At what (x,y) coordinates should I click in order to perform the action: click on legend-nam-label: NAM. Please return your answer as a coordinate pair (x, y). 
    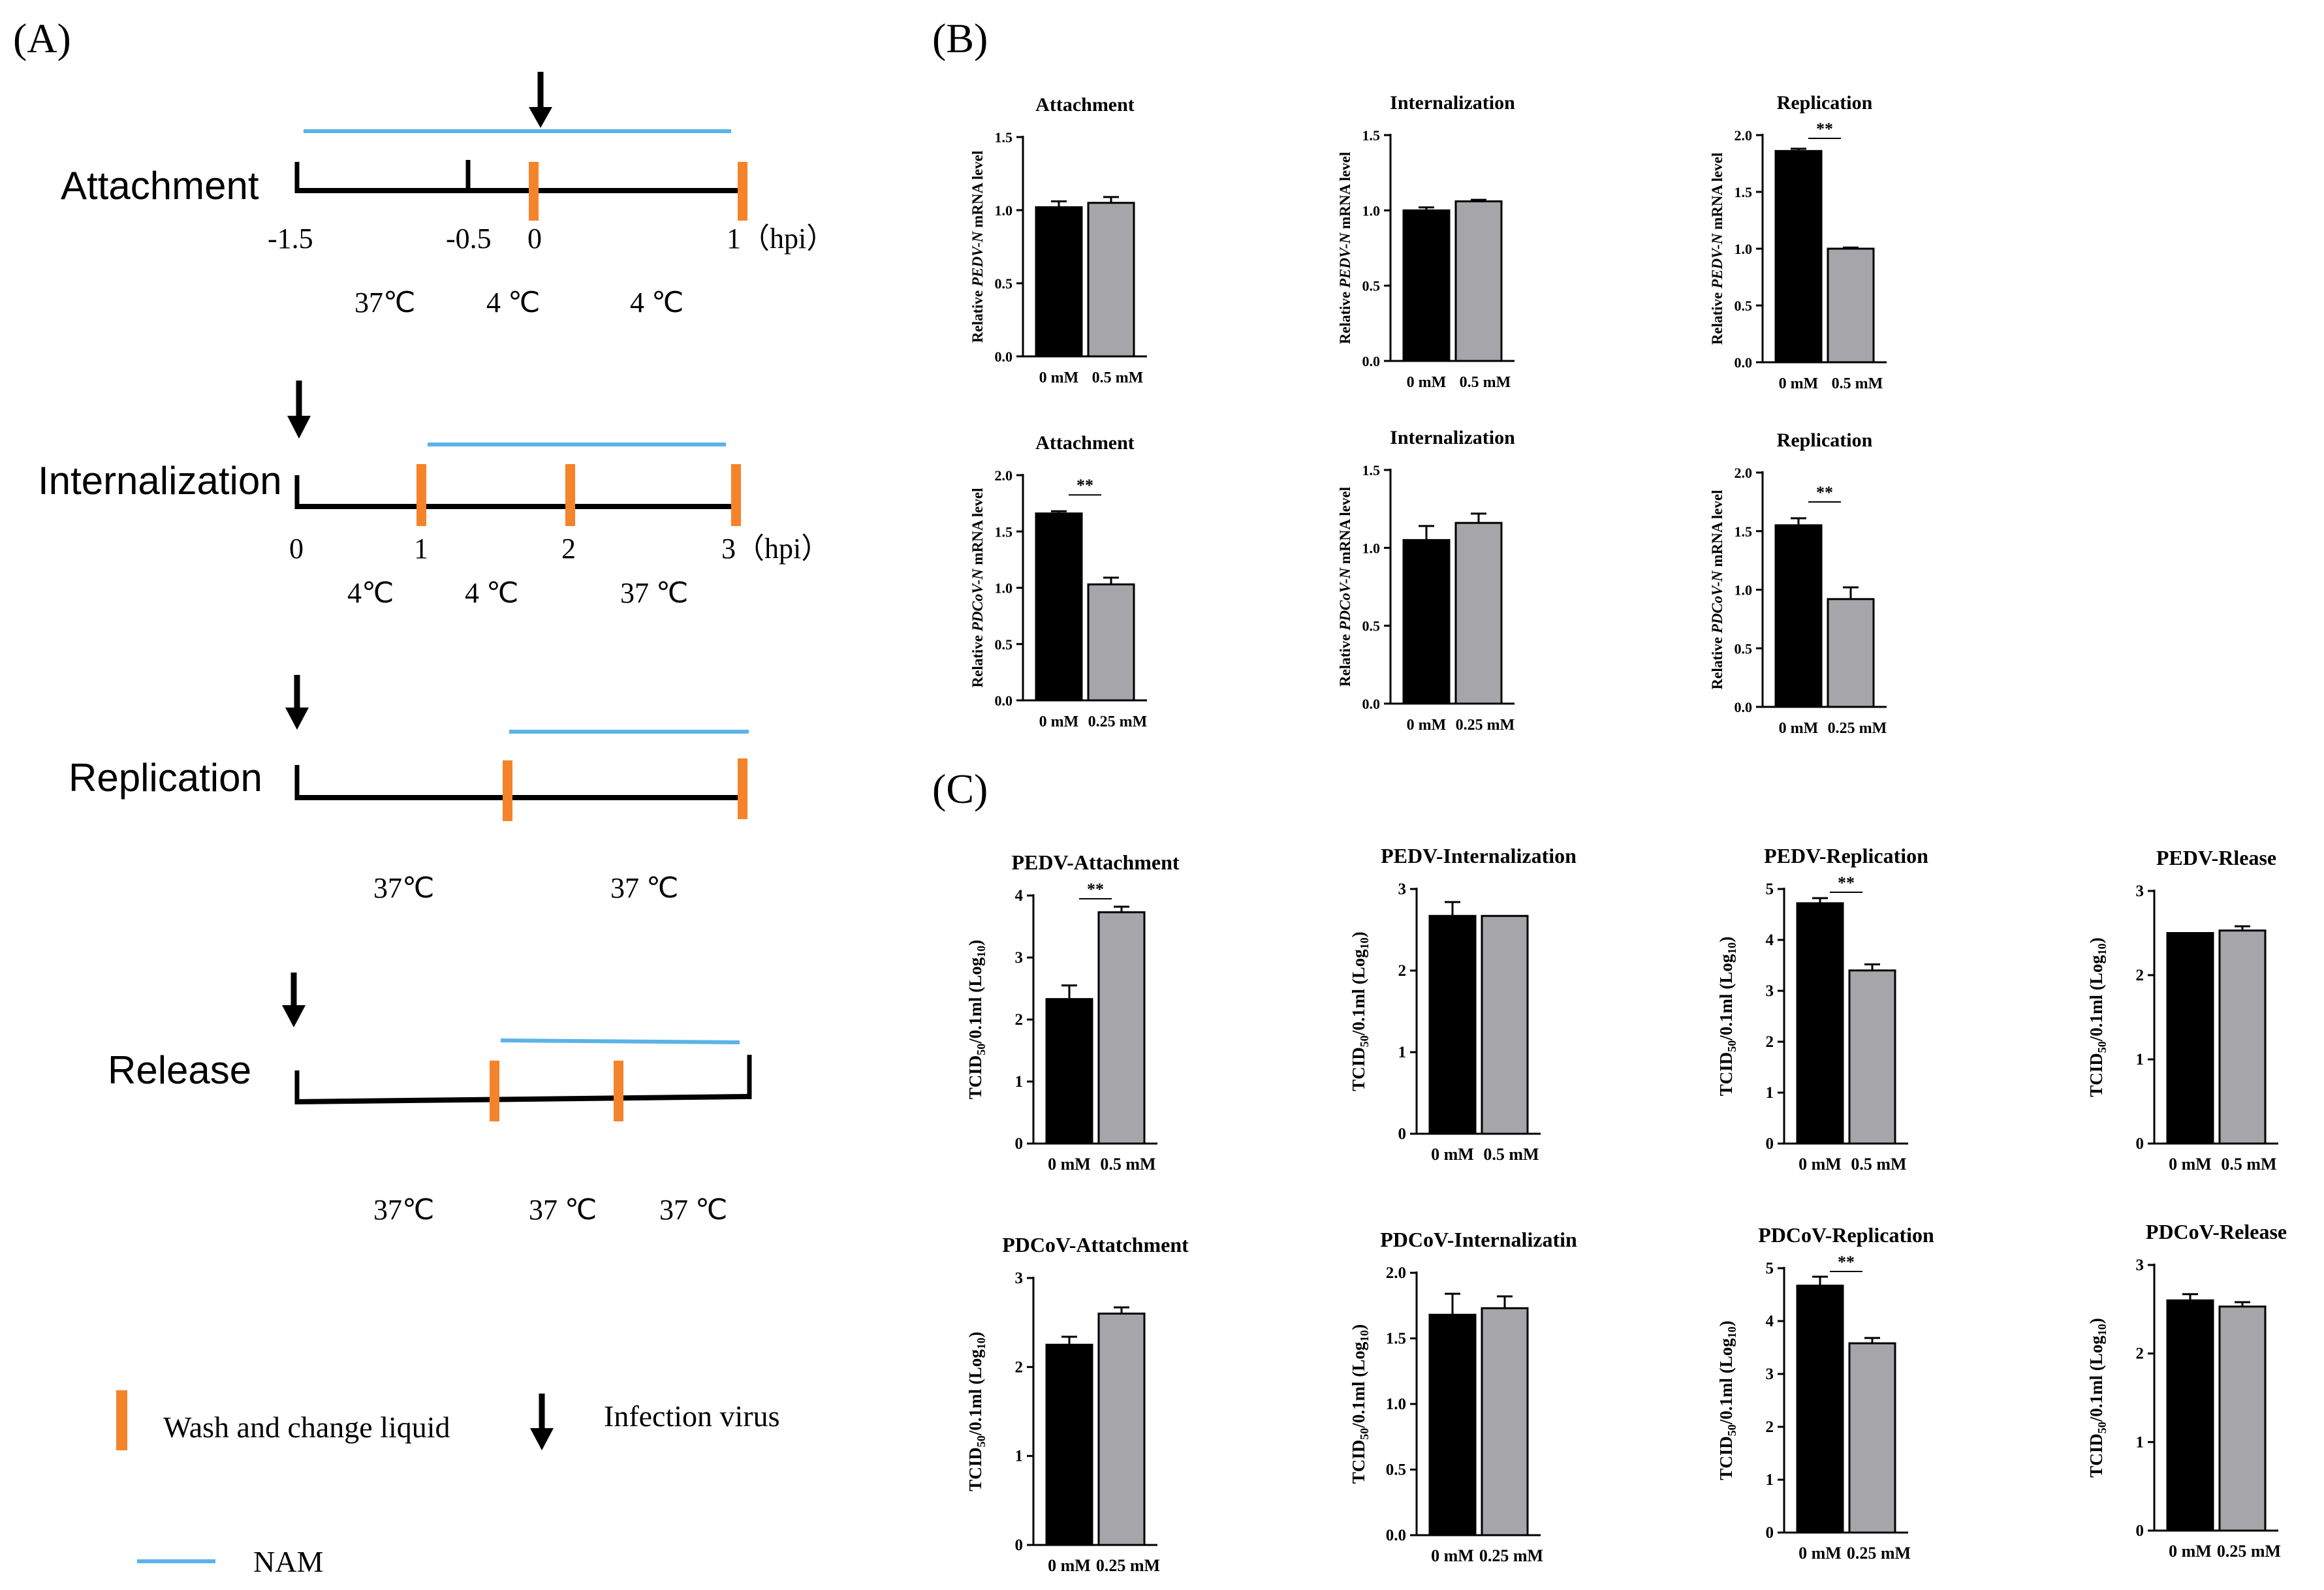
    Looking at the image, I should click on (288, 1562).